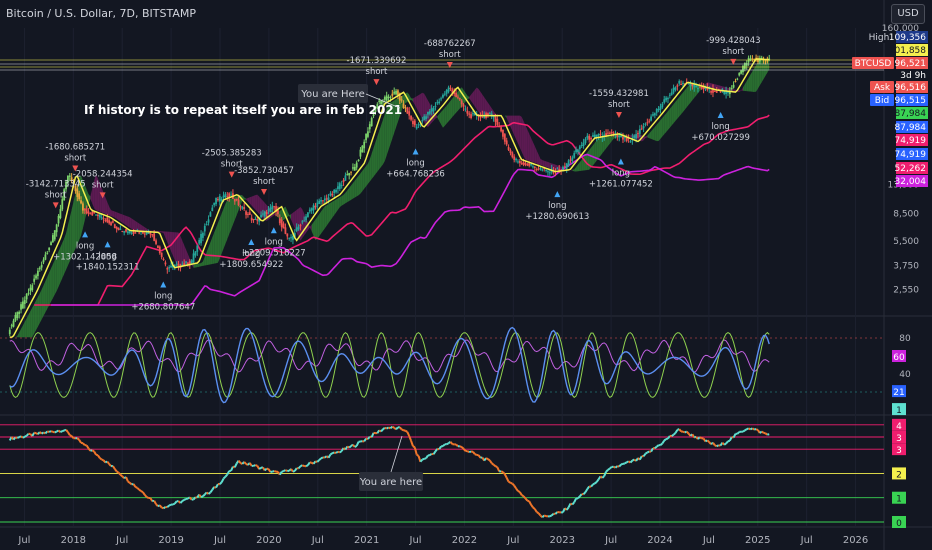  Describe the element at coordinates (882, 88) in the screenshot. I see `price-tag: Ask` at that location.